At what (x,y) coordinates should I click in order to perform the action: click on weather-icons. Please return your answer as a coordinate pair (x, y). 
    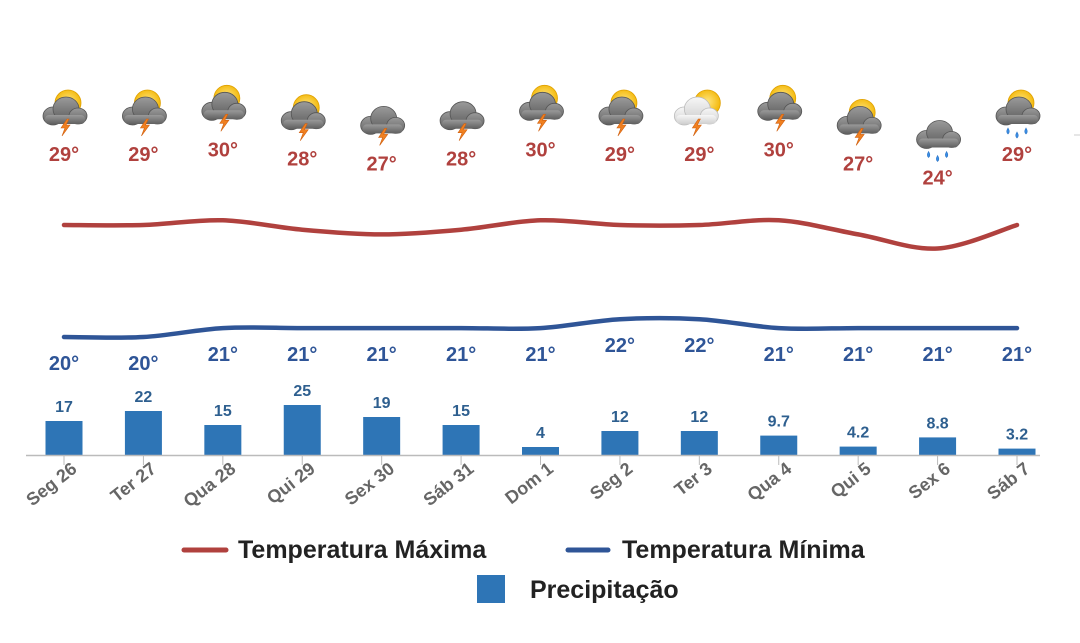
    Looking at the image, I should click on (541, 123).